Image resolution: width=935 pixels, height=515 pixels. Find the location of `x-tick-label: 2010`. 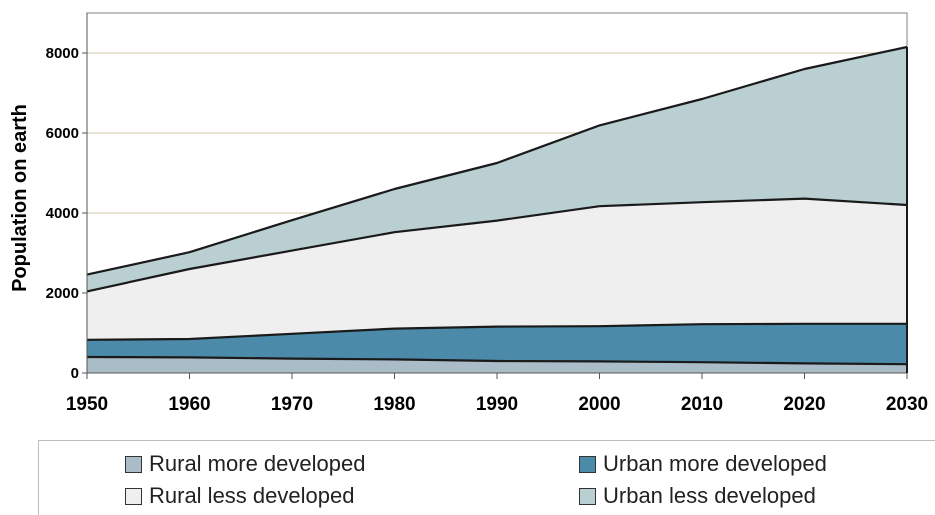

x-tick-label: 2010 is located at coordinates (702, 404).